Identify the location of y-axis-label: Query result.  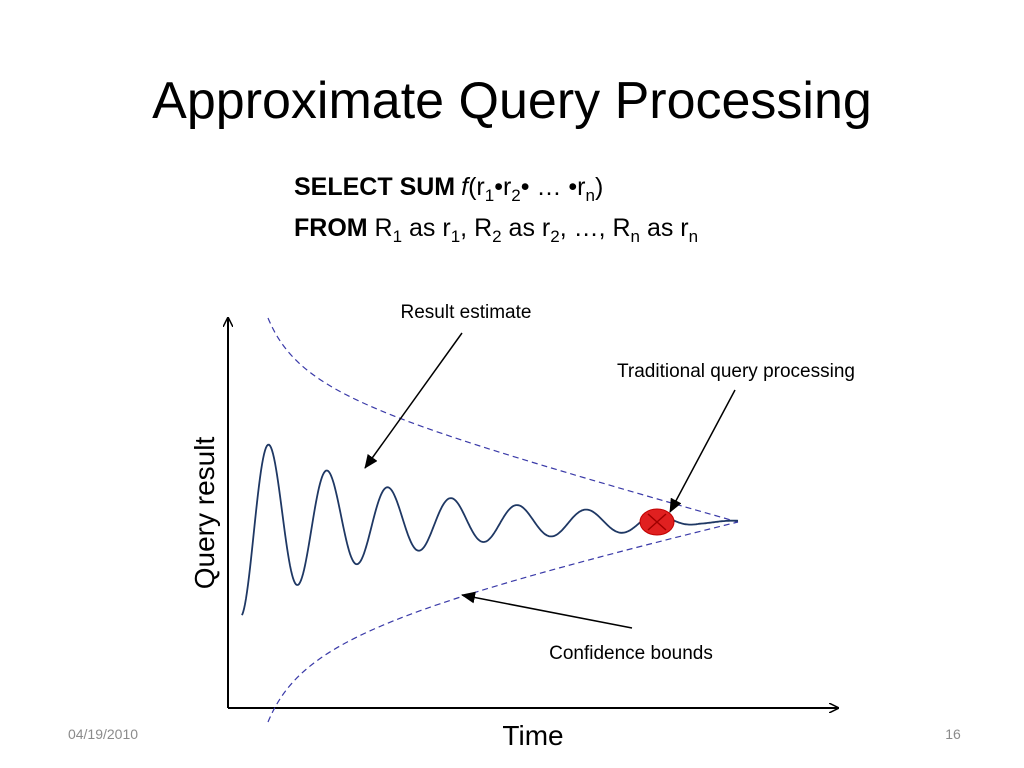
(204, 513).